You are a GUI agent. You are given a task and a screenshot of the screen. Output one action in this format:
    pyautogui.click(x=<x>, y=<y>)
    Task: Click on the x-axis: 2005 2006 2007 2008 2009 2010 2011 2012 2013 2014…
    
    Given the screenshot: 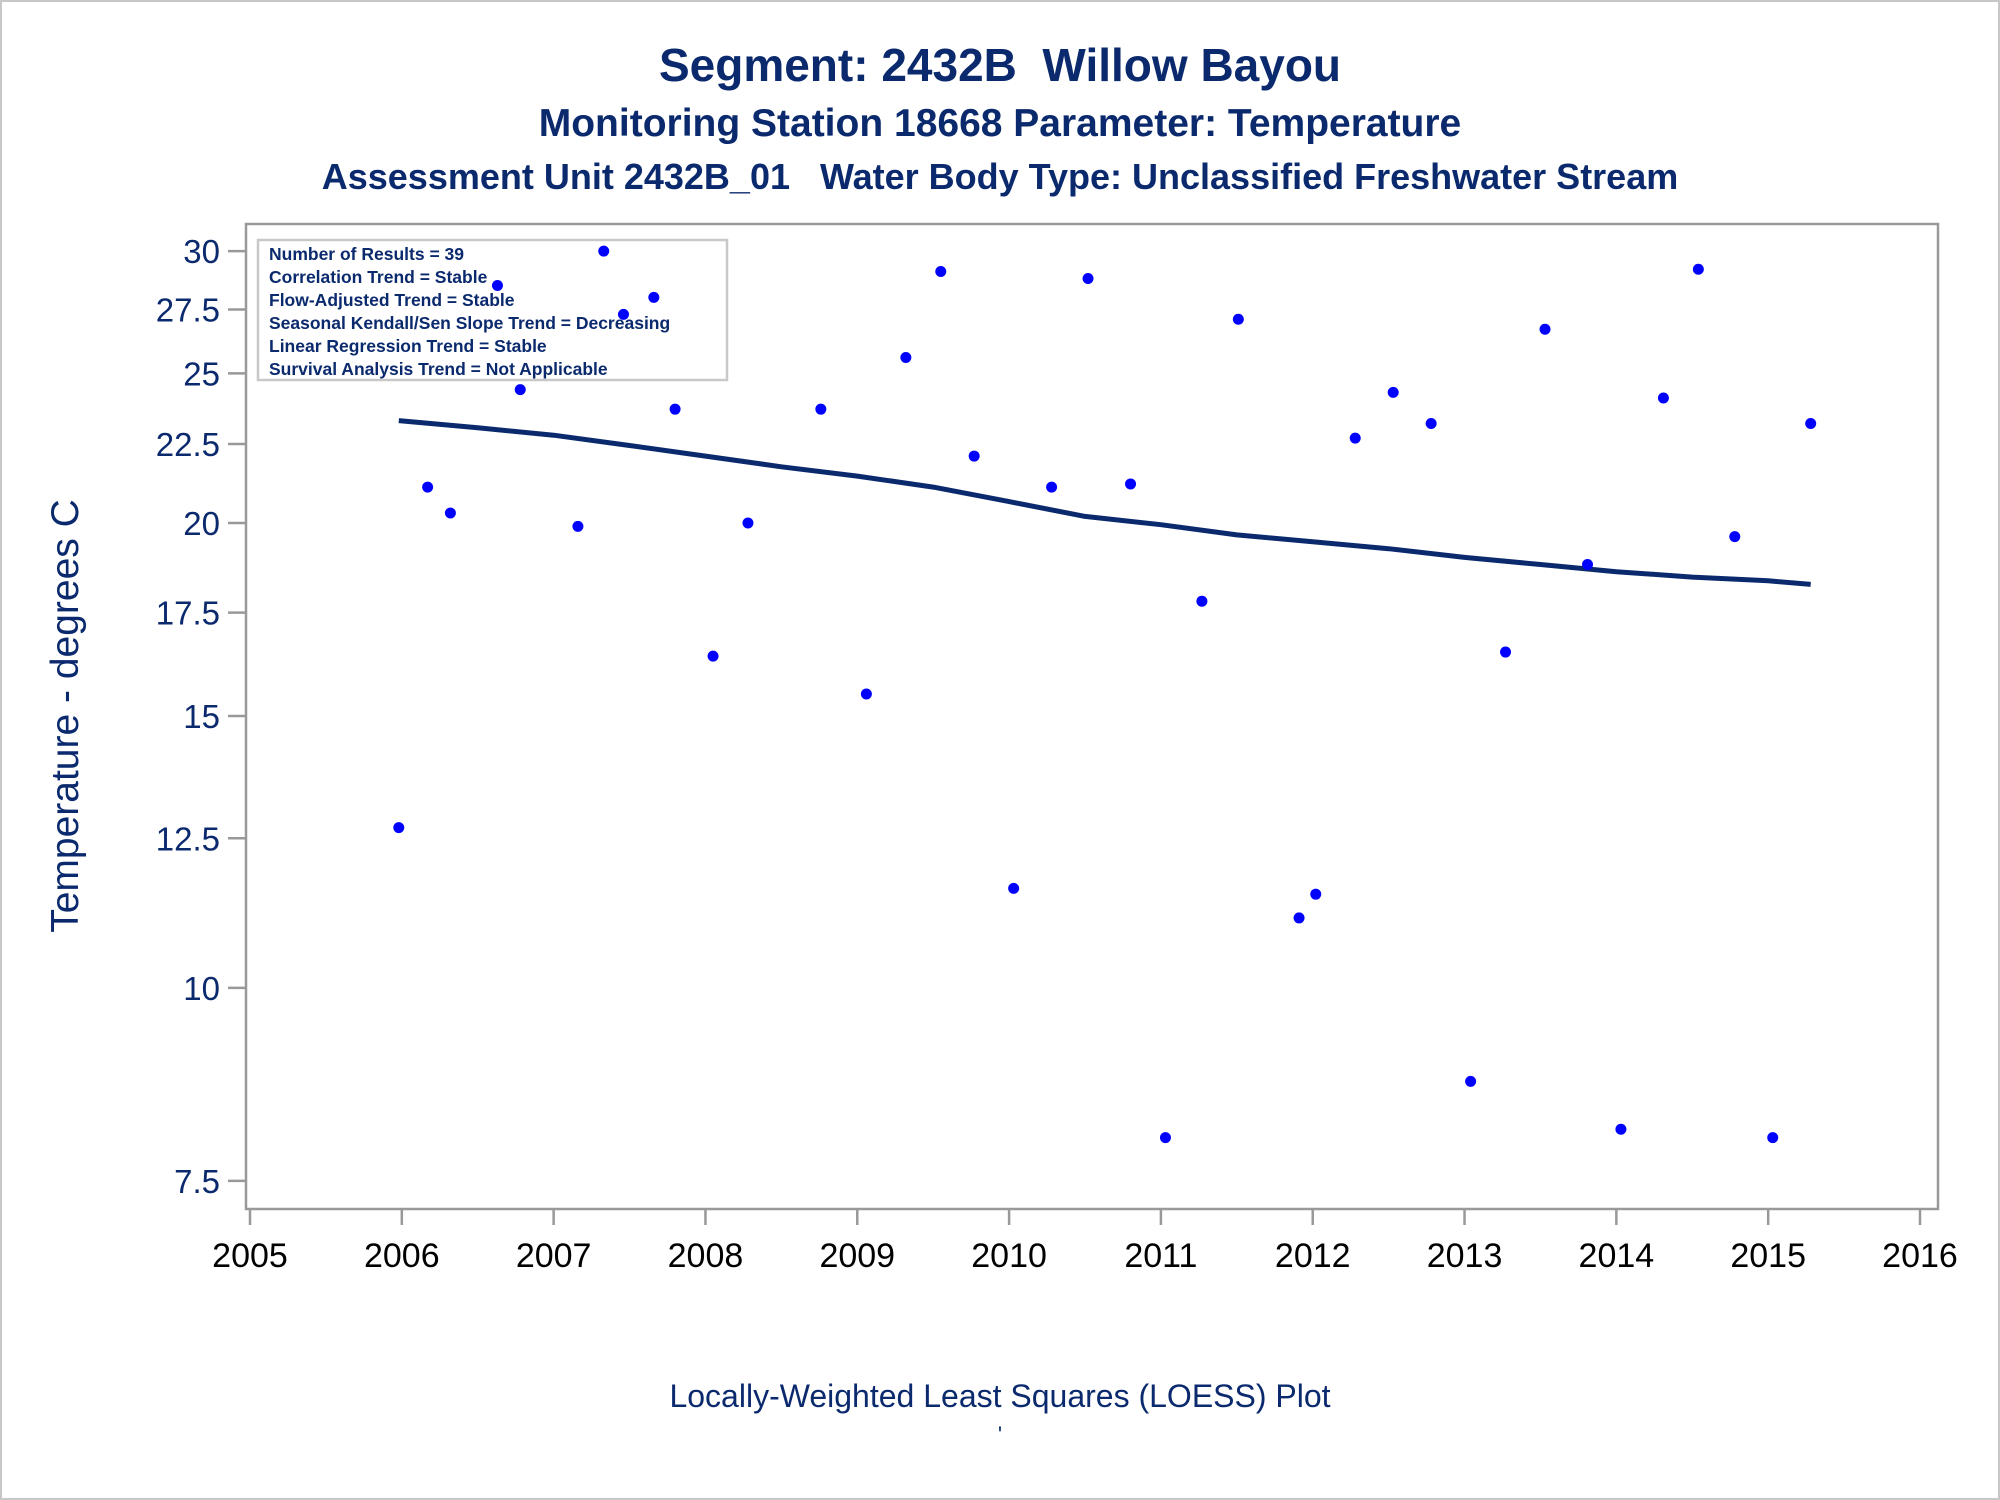 What is the action you would take?
    pyautogui.click(x=1085, y=1242)
    